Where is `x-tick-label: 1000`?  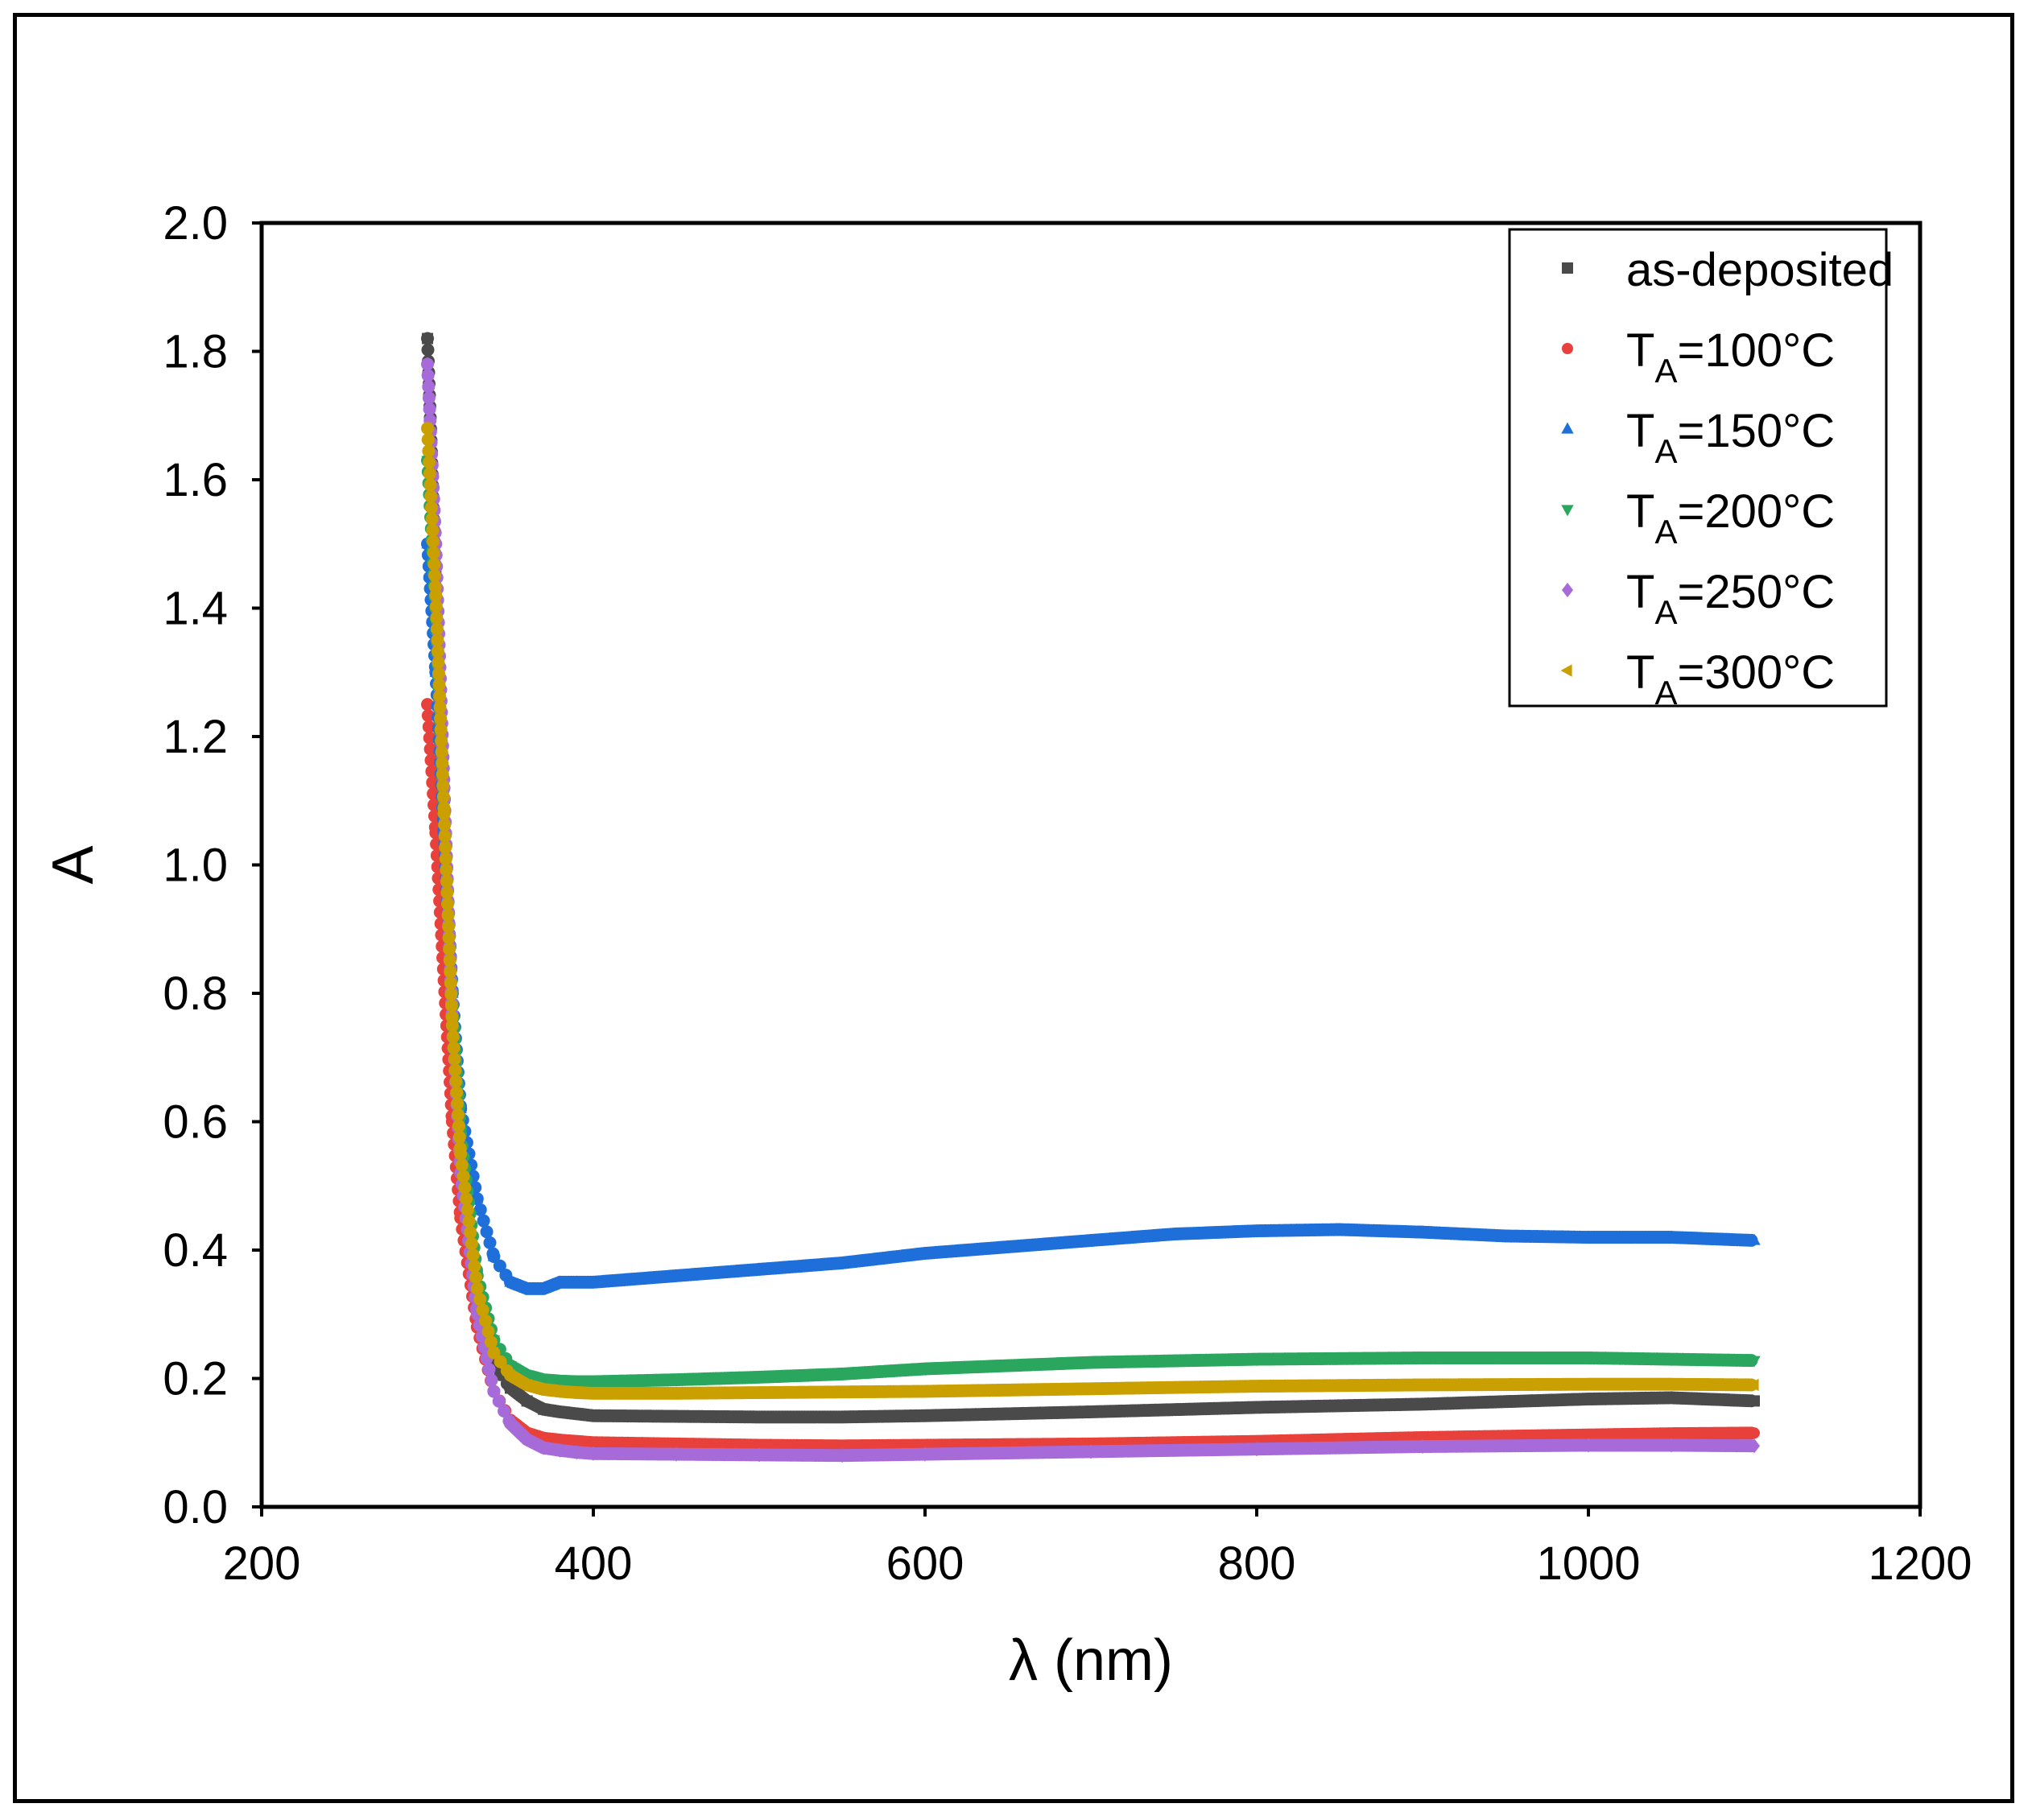 x-tick-label: 1000 is located at coordinates (1588, 1563).